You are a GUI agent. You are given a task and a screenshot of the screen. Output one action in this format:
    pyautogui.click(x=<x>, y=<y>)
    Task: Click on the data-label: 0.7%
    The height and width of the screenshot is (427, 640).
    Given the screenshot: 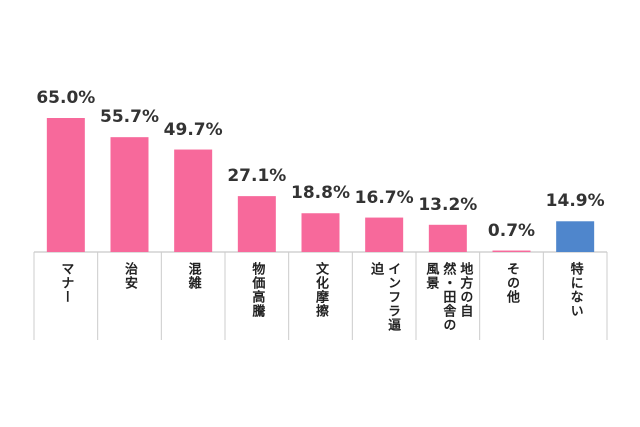 What is the action you would take?
    pyautogui.click(x=511, y=230)
    